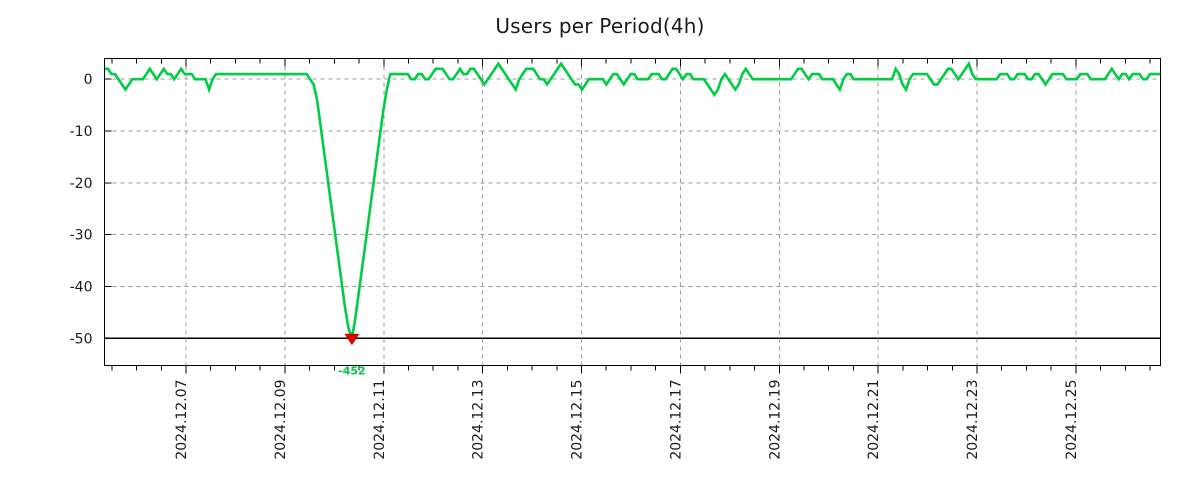  Describe the element at coordinates (81, 339) in the screenshot. I see `y-axis-tick-label: -50` at that location.